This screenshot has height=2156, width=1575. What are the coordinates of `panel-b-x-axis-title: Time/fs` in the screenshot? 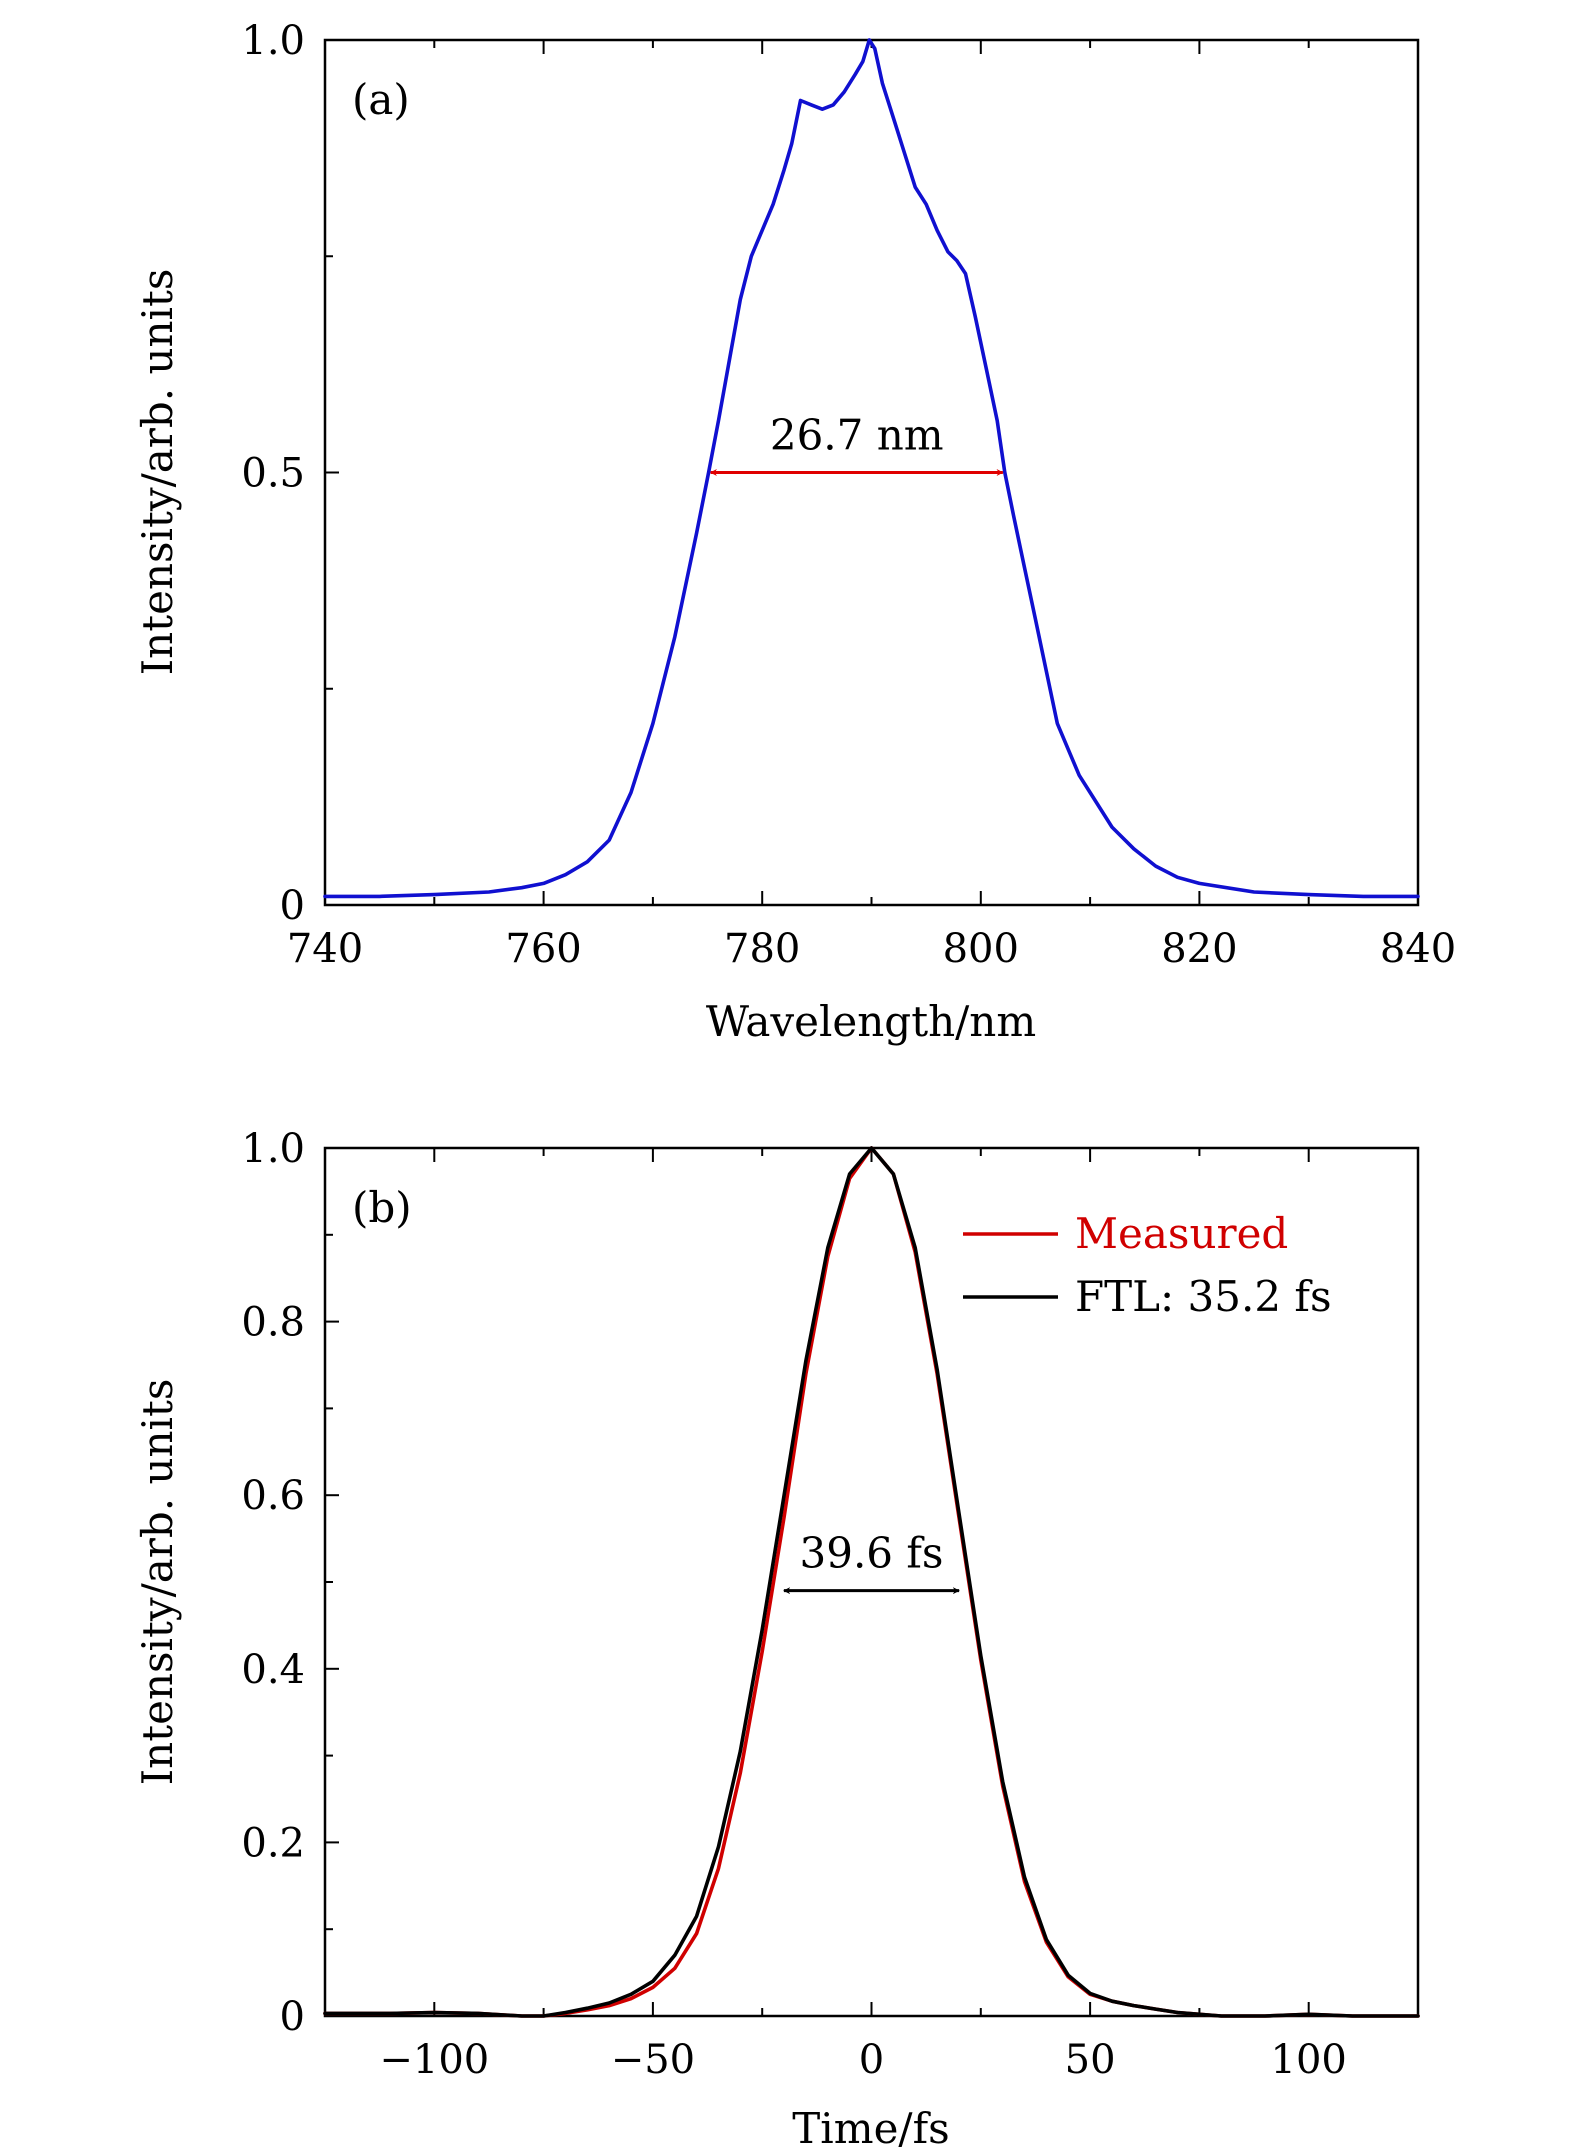 It's located at (870, 2128).